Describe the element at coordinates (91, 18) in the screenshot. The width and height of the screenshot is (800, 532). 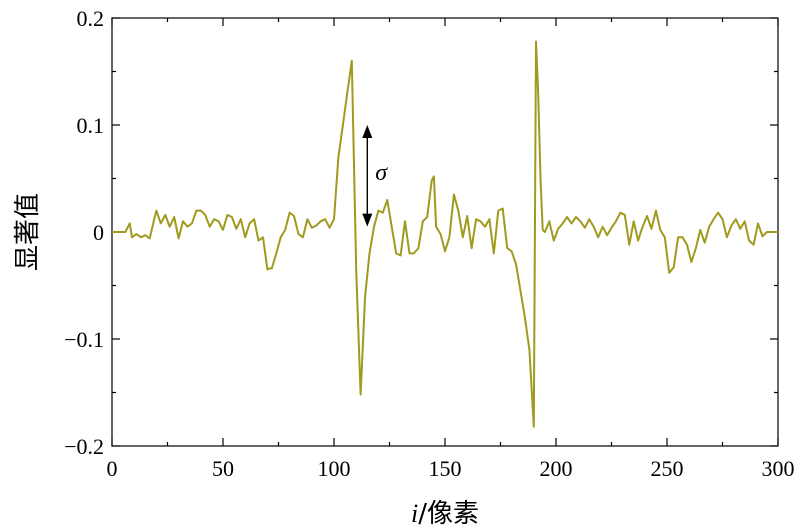
I see `y-tick-label: 0.2` at that location.